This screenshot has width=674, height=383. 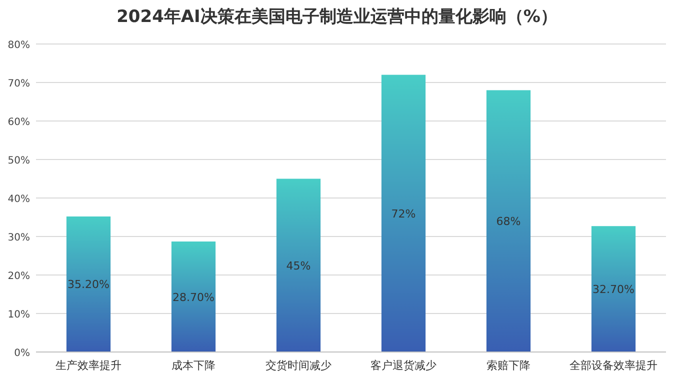 What do you see at coordinates (19, 199) in the screenshot?
I see `y-tick-label: 40%` at bounding box center [19, 199].